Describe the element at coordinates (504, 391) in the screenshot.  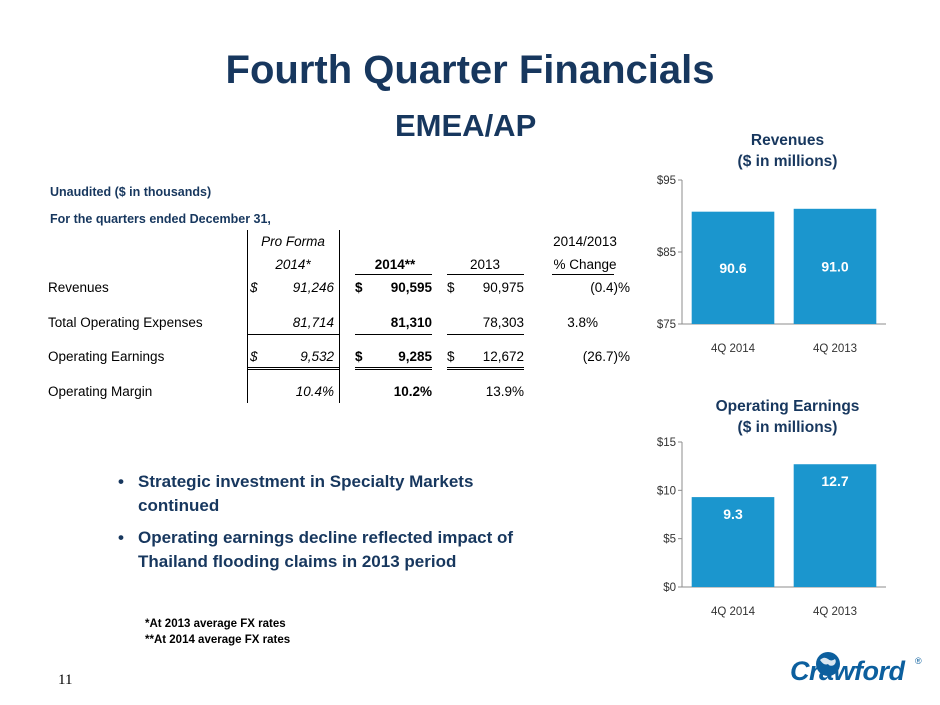
I see `cell-2013: 13.9%` at that location.